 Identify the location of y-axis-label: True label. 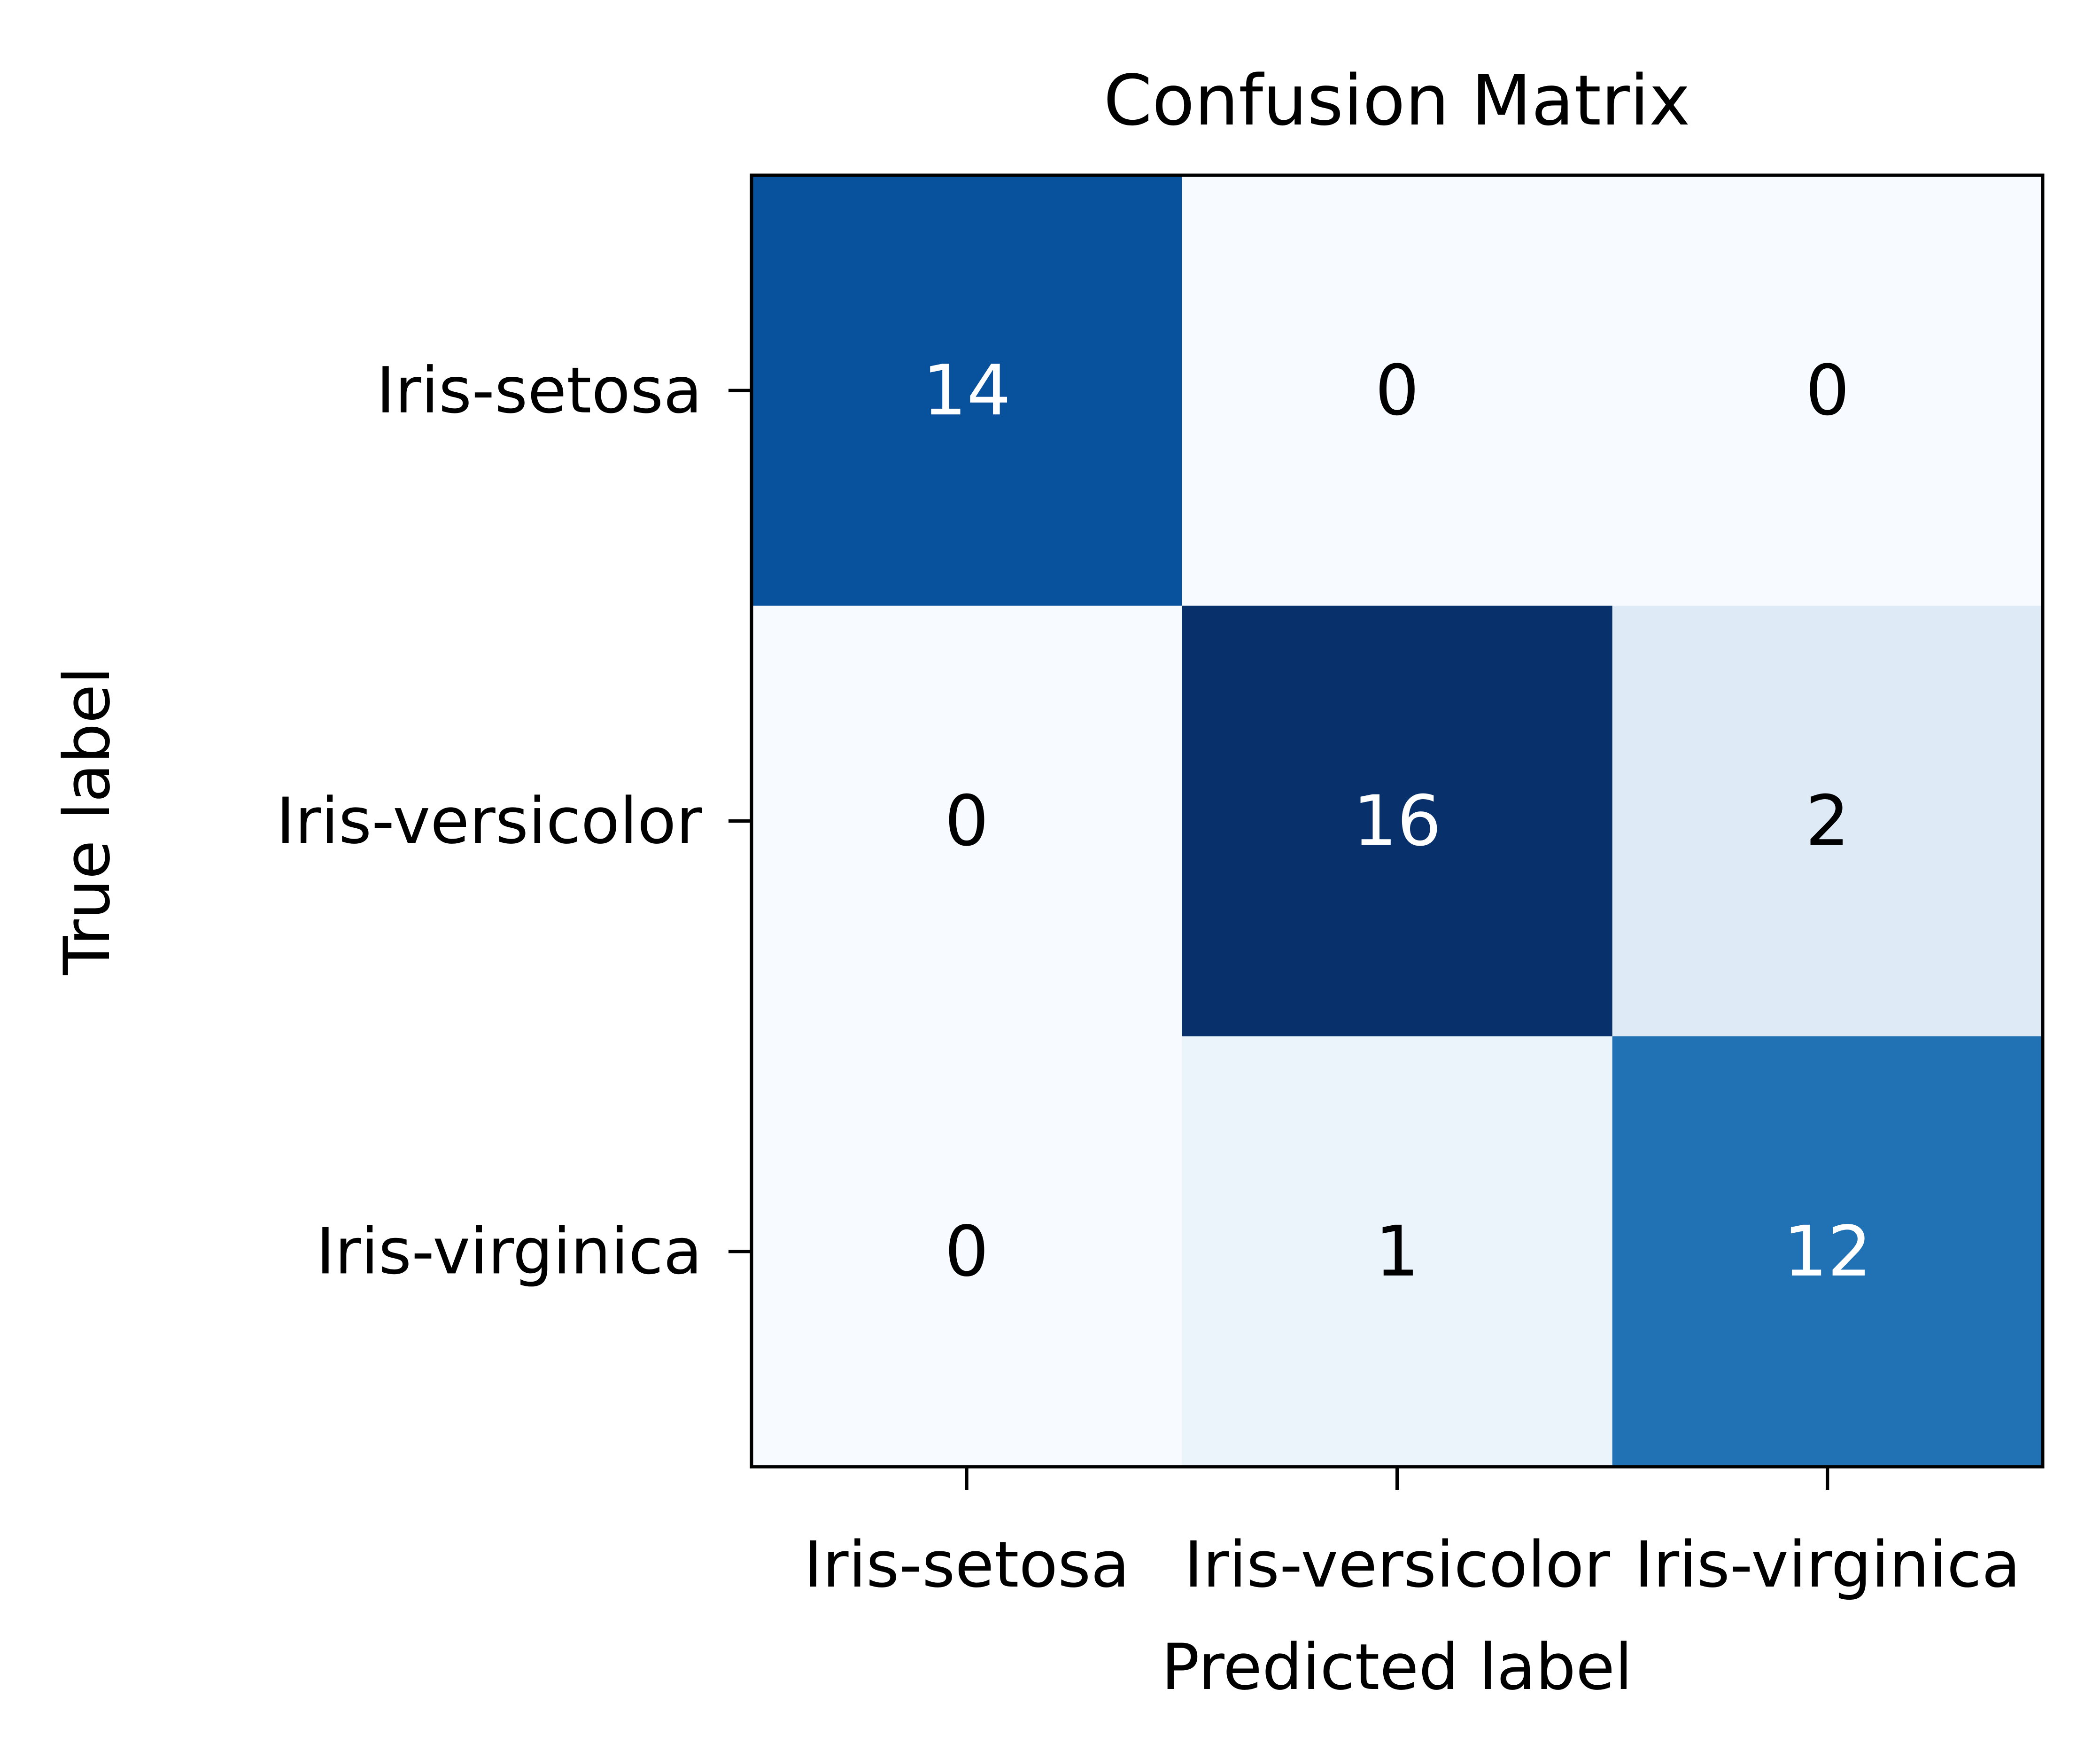
(87, 821).